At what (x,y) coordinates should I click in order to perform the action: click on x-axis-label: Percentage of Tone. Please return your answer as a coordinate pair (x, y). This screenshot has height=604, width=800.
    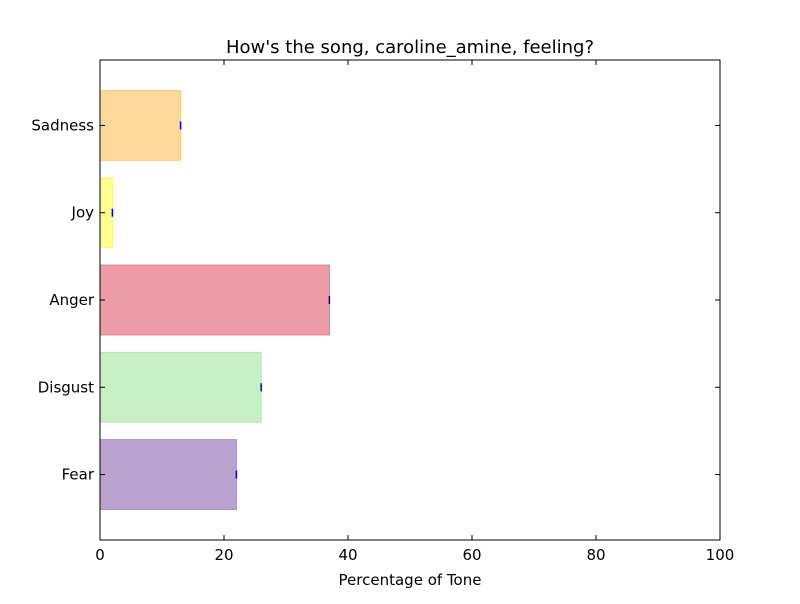
    Looking at the image, I should click on (410, 580).